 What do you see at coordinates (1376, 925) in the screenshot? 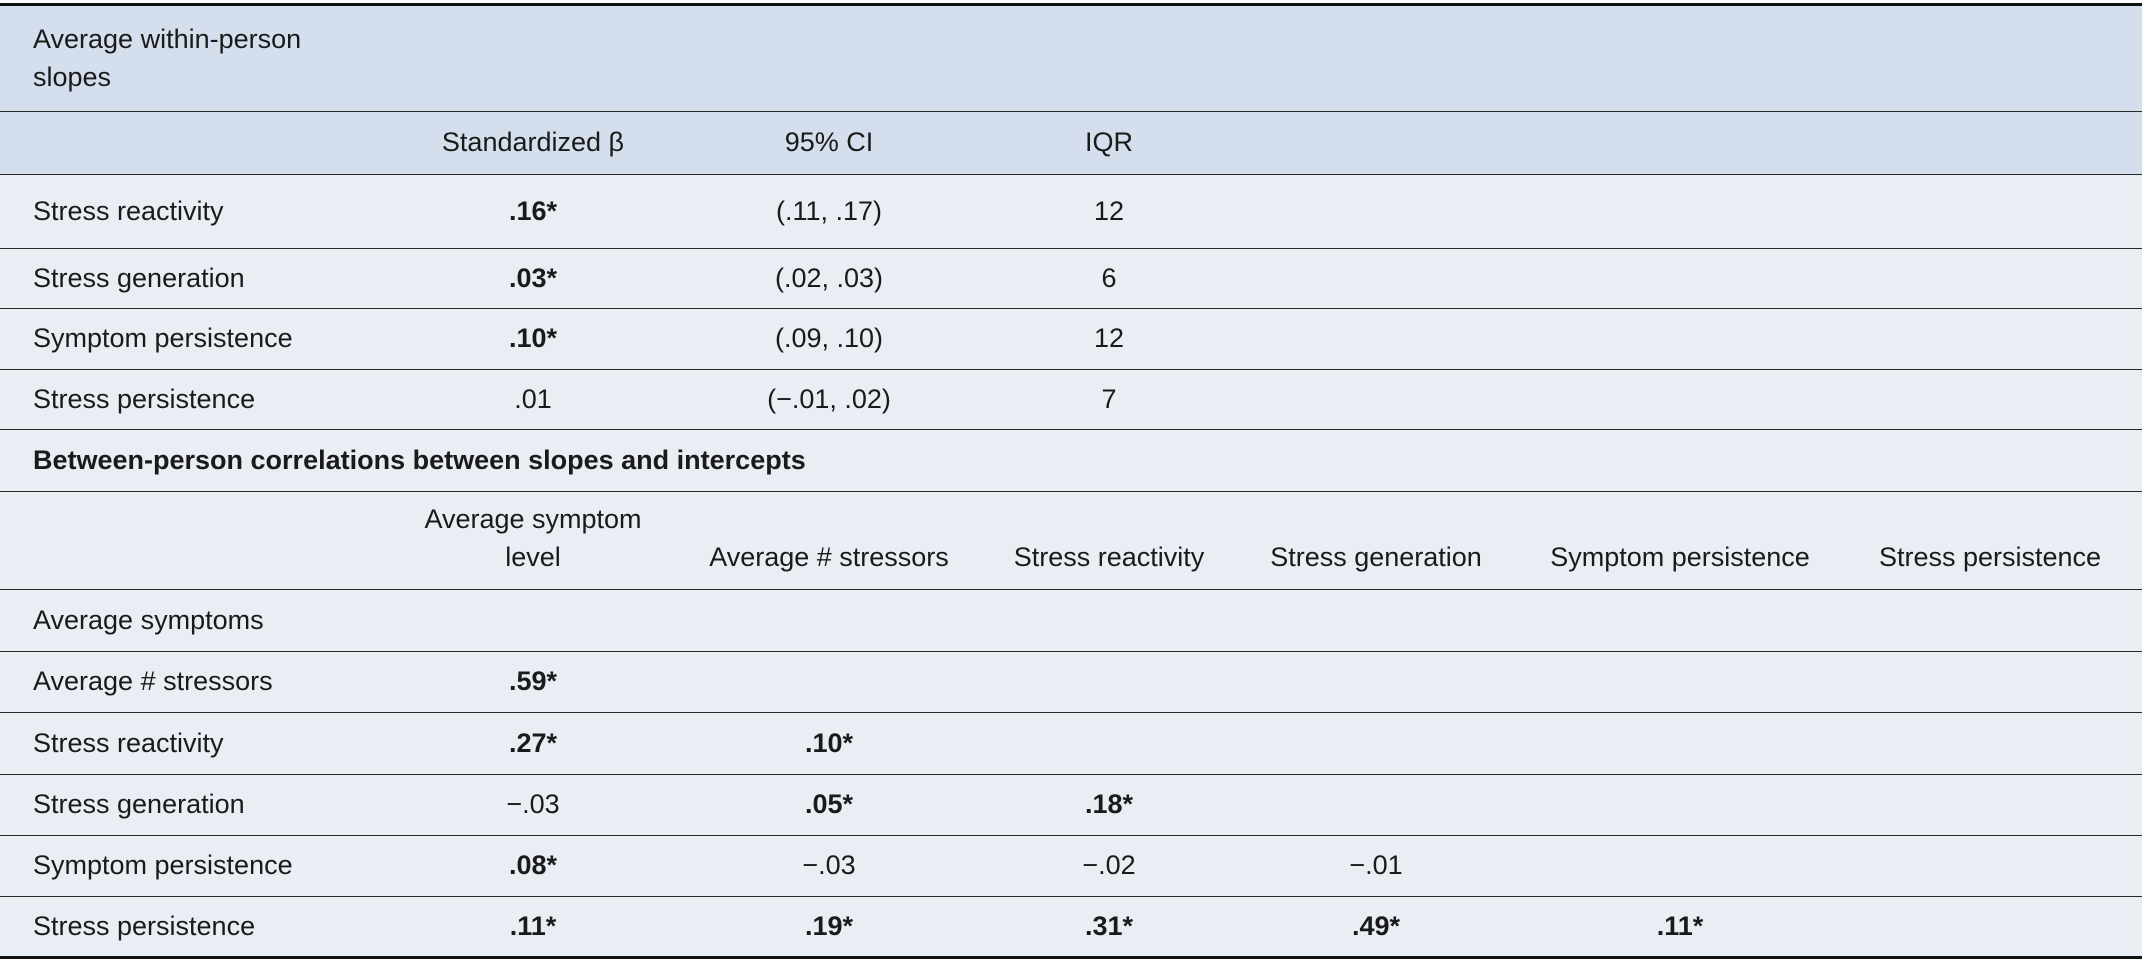
I see `table-cell: .49*` at bounding box center [1376, 925].